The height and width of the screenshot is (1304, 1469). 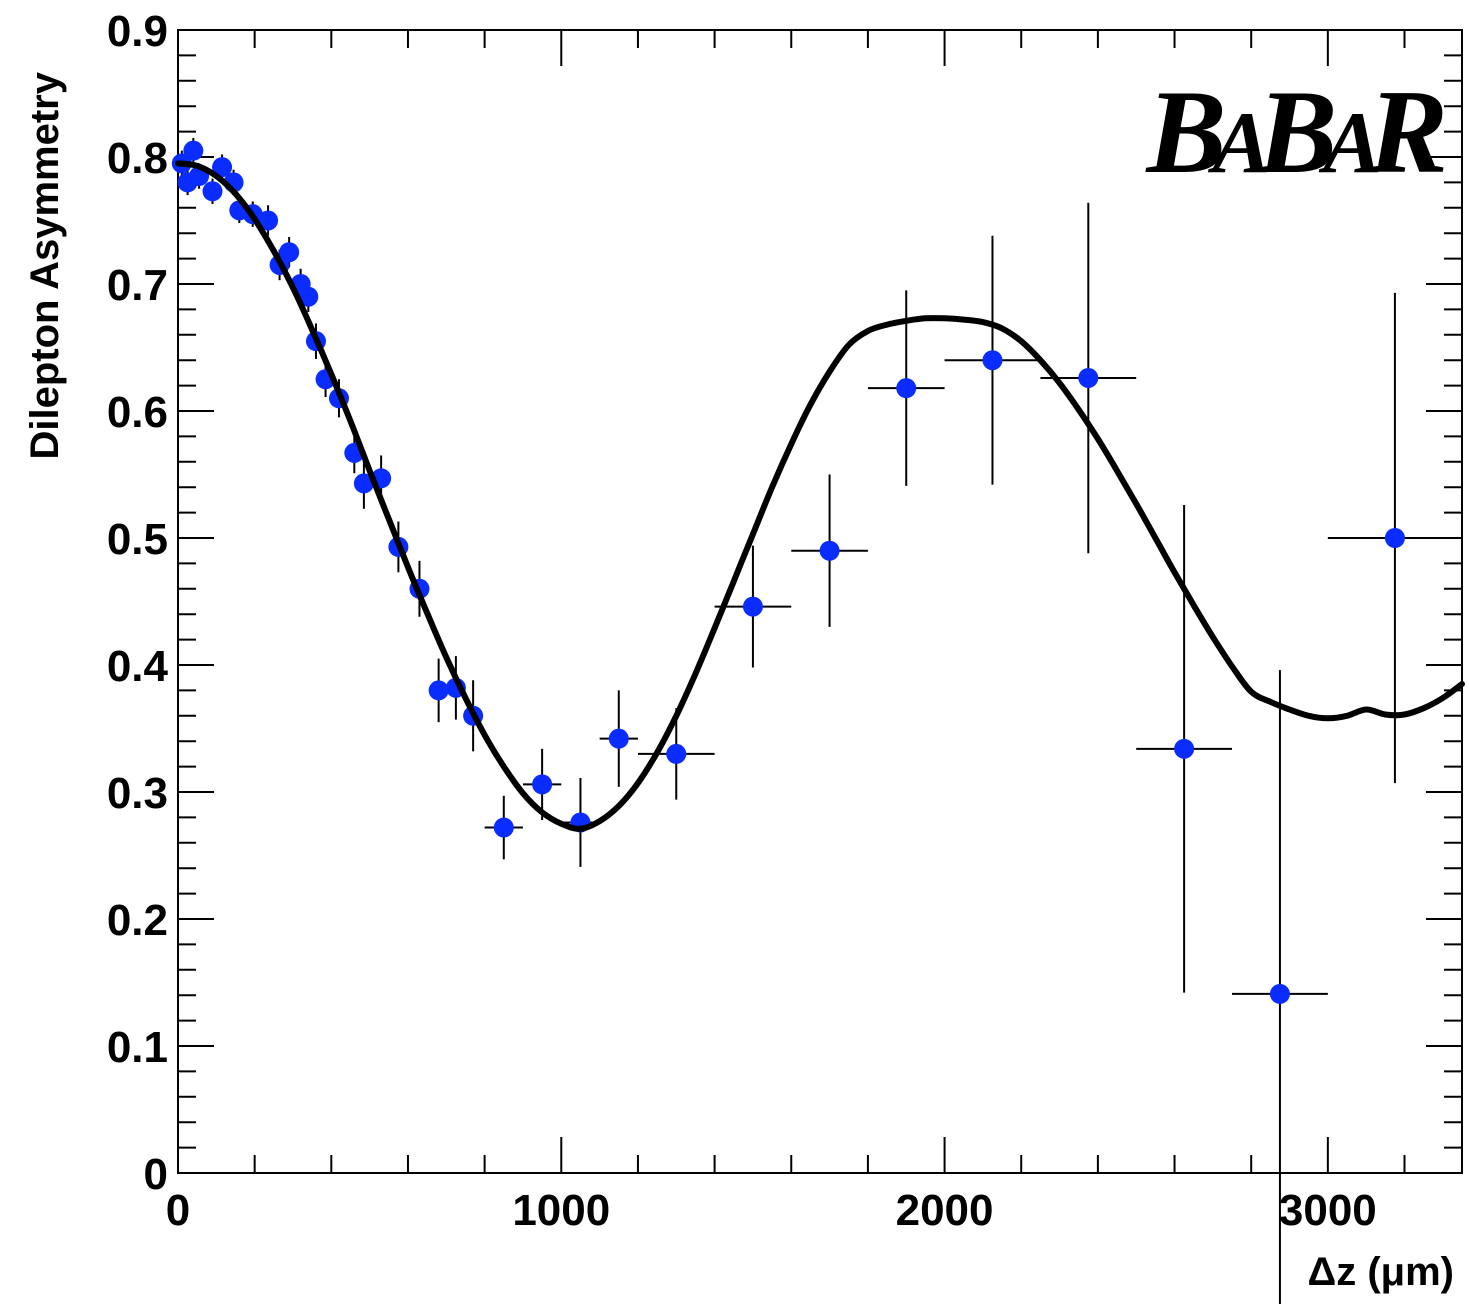 I want to click on x-tick-label: 2000, so click(x=945, y=1210).